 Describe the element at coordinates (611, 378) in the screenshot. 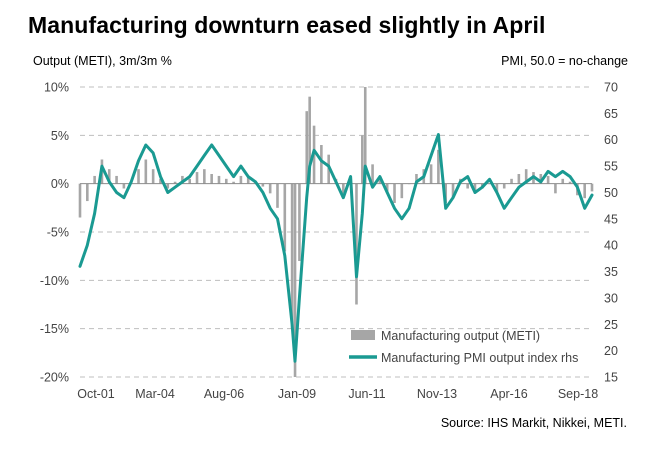

I see `right-tick-label: 15` at that location.